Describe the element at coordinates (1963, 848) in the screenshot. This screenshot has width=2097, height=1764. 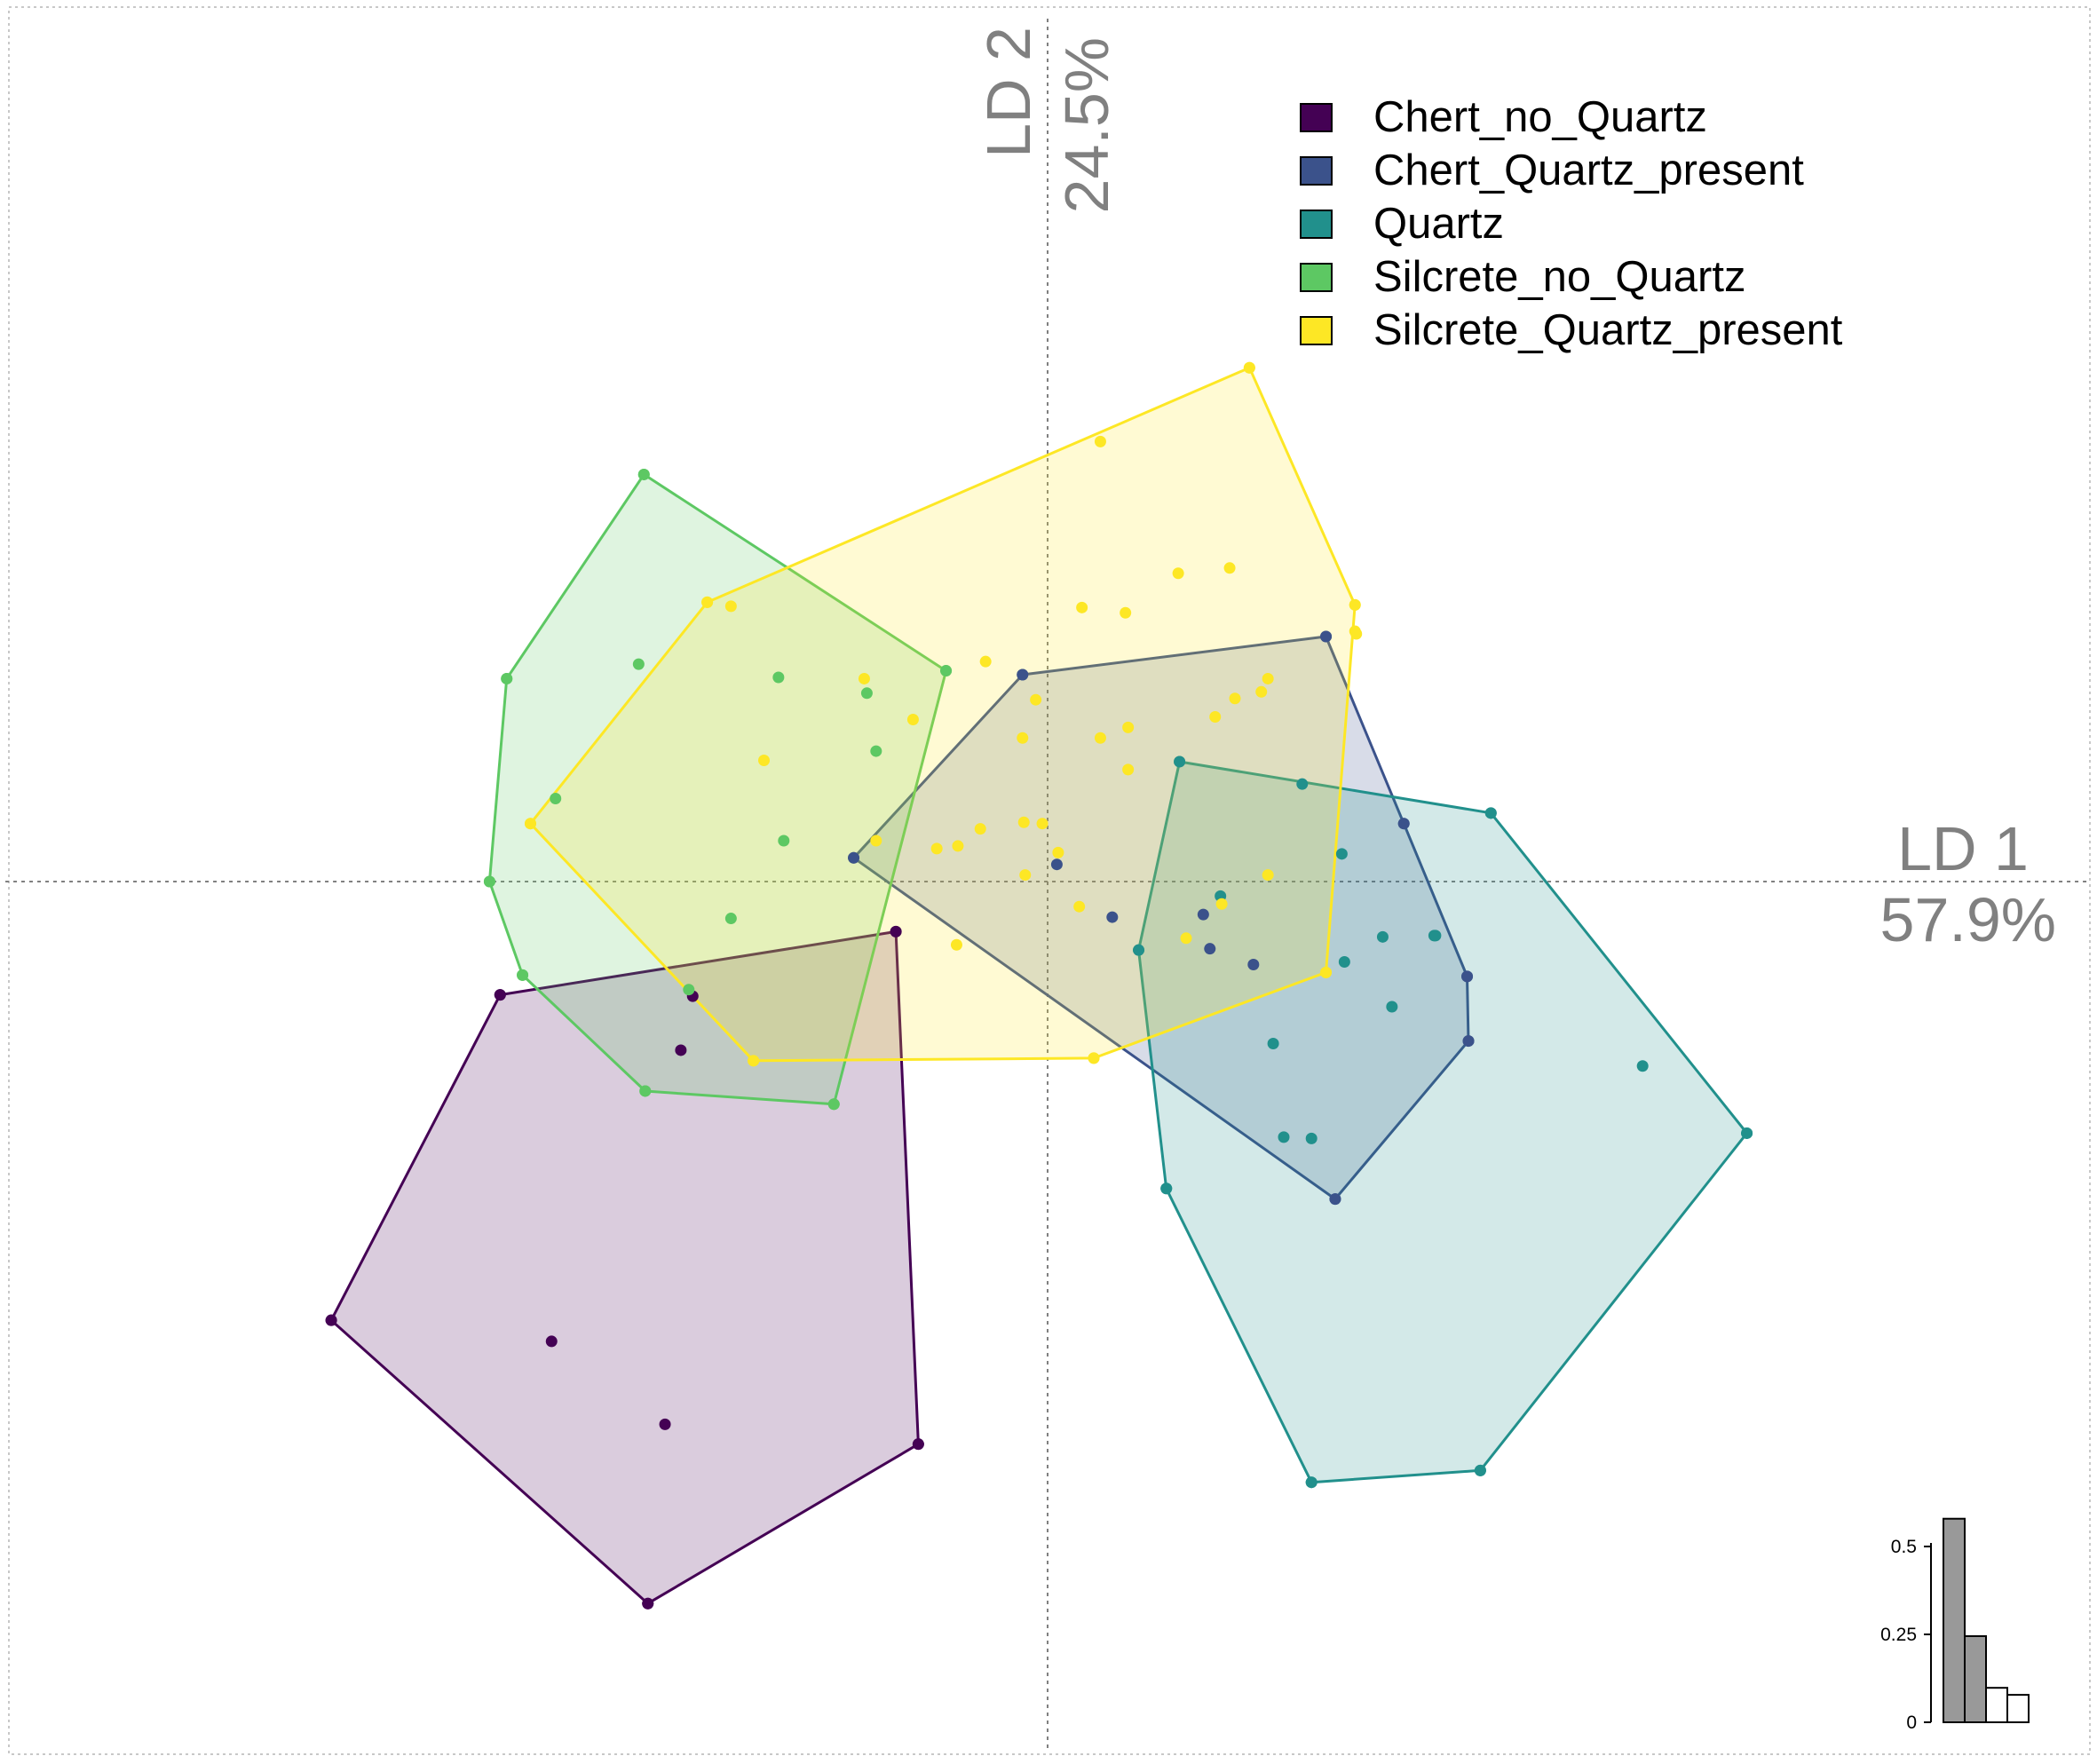
I see `x-axis-label: LD 1` at that location.